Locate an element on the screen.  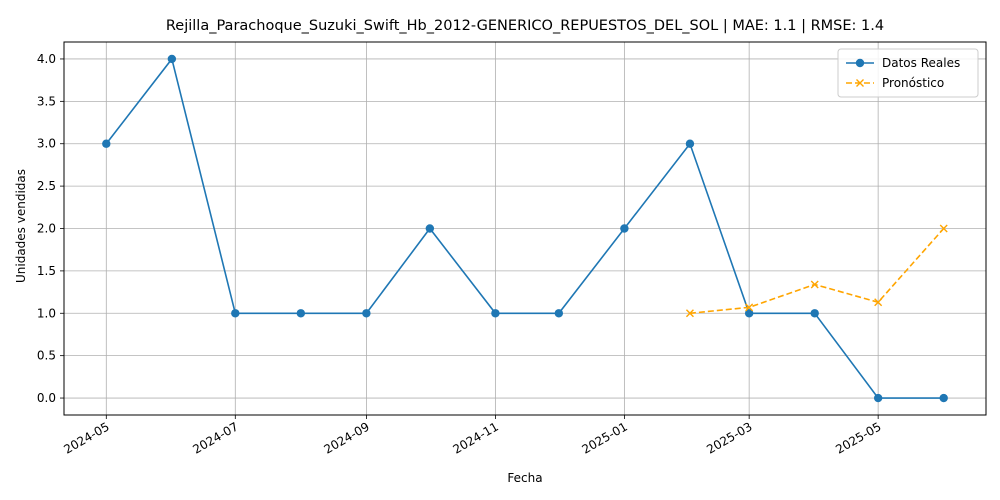
legend-label: Pronóstico is located at coordinates (913, 83).